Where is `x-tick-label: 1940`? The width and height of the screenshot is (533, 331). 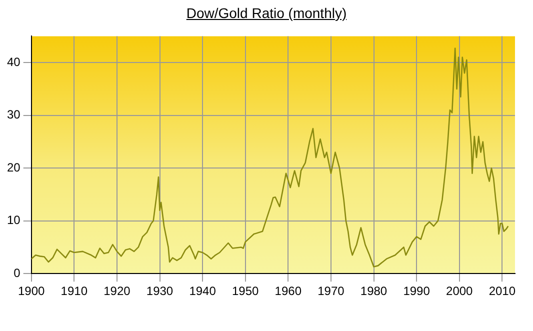
x-tick-label: 1940 is located at coordinates (202, 291).